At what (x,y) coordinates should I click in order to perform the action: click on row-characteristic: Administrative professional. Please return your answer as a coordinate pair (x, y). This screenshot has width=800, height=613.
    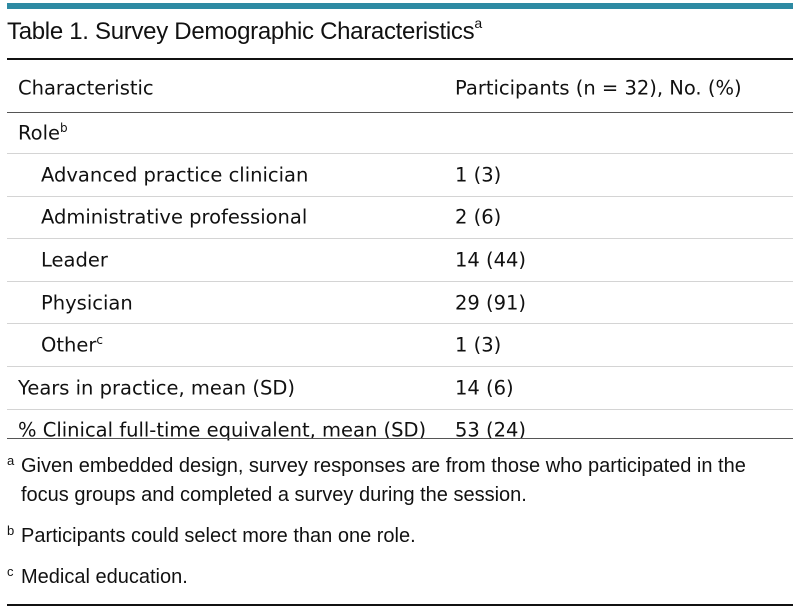
    Looking at the image, I should click on (174, 217).